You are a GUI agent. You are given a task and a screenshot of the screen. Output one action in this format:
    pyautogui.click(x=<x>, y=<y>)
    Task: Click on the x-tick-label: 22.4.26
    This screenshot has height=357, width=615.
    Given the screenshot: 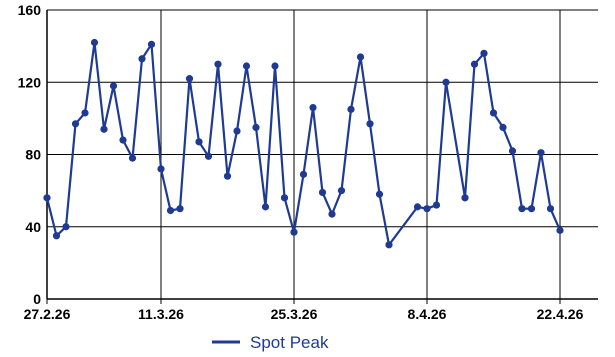 What is the action you would take?
    pyautogui.click(x=560, y=314)
    